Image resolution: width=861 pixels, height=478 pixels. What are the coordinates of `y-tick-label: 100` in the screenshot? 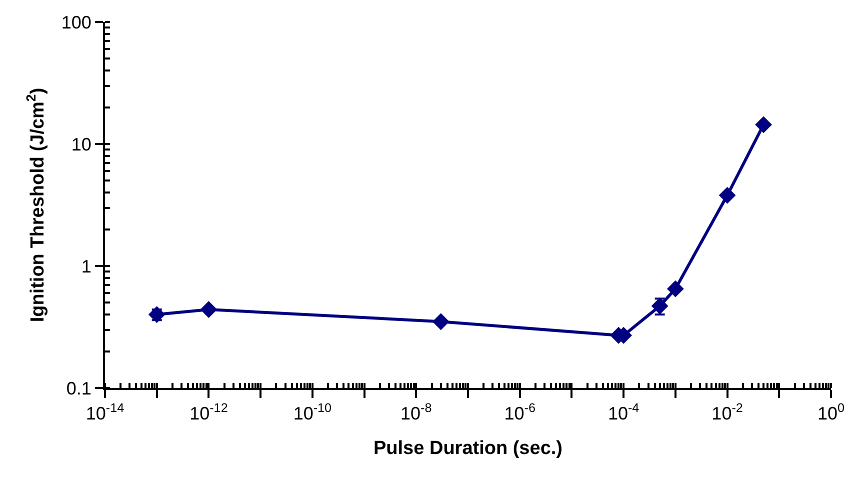 It's located at (76, 22).